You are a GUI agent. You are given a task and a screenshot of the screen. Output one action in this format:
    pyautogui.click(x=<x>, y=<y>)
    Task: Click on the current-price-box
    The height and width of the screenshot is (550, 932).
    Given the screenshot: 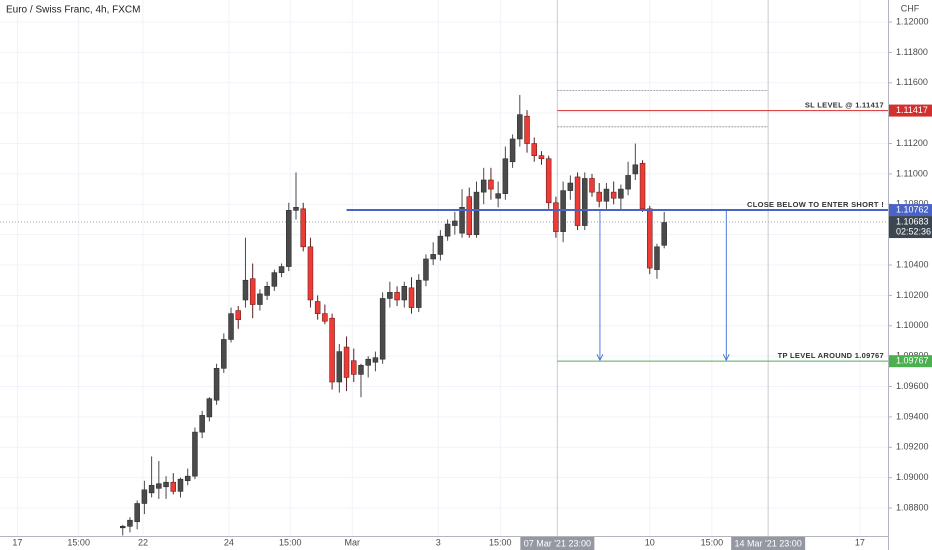 What is the action you would take?
    pyautogui.click(x=910, y=227)
    